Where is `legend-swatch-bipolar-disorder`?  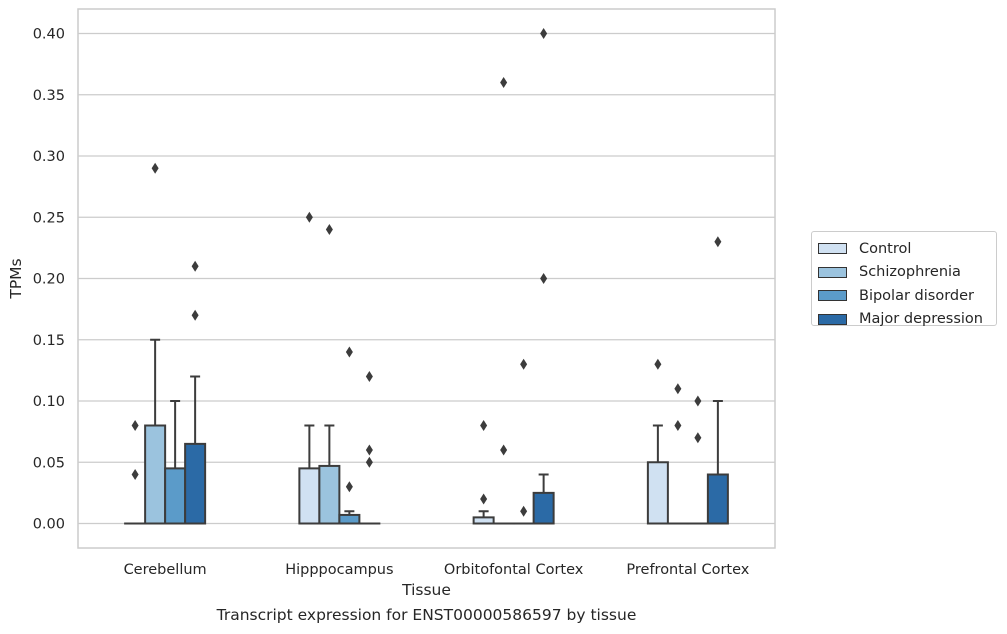
legend-swatch-bipolar-disorder is located at coordinates (832, 296).